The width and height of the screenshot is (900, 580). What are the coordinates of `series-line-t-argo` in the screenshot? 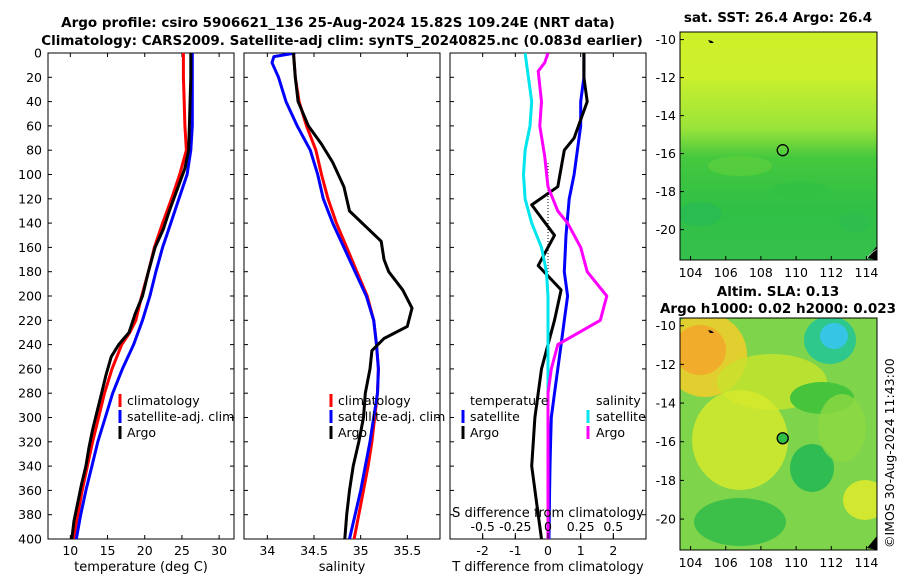 It's located at (559, 296).